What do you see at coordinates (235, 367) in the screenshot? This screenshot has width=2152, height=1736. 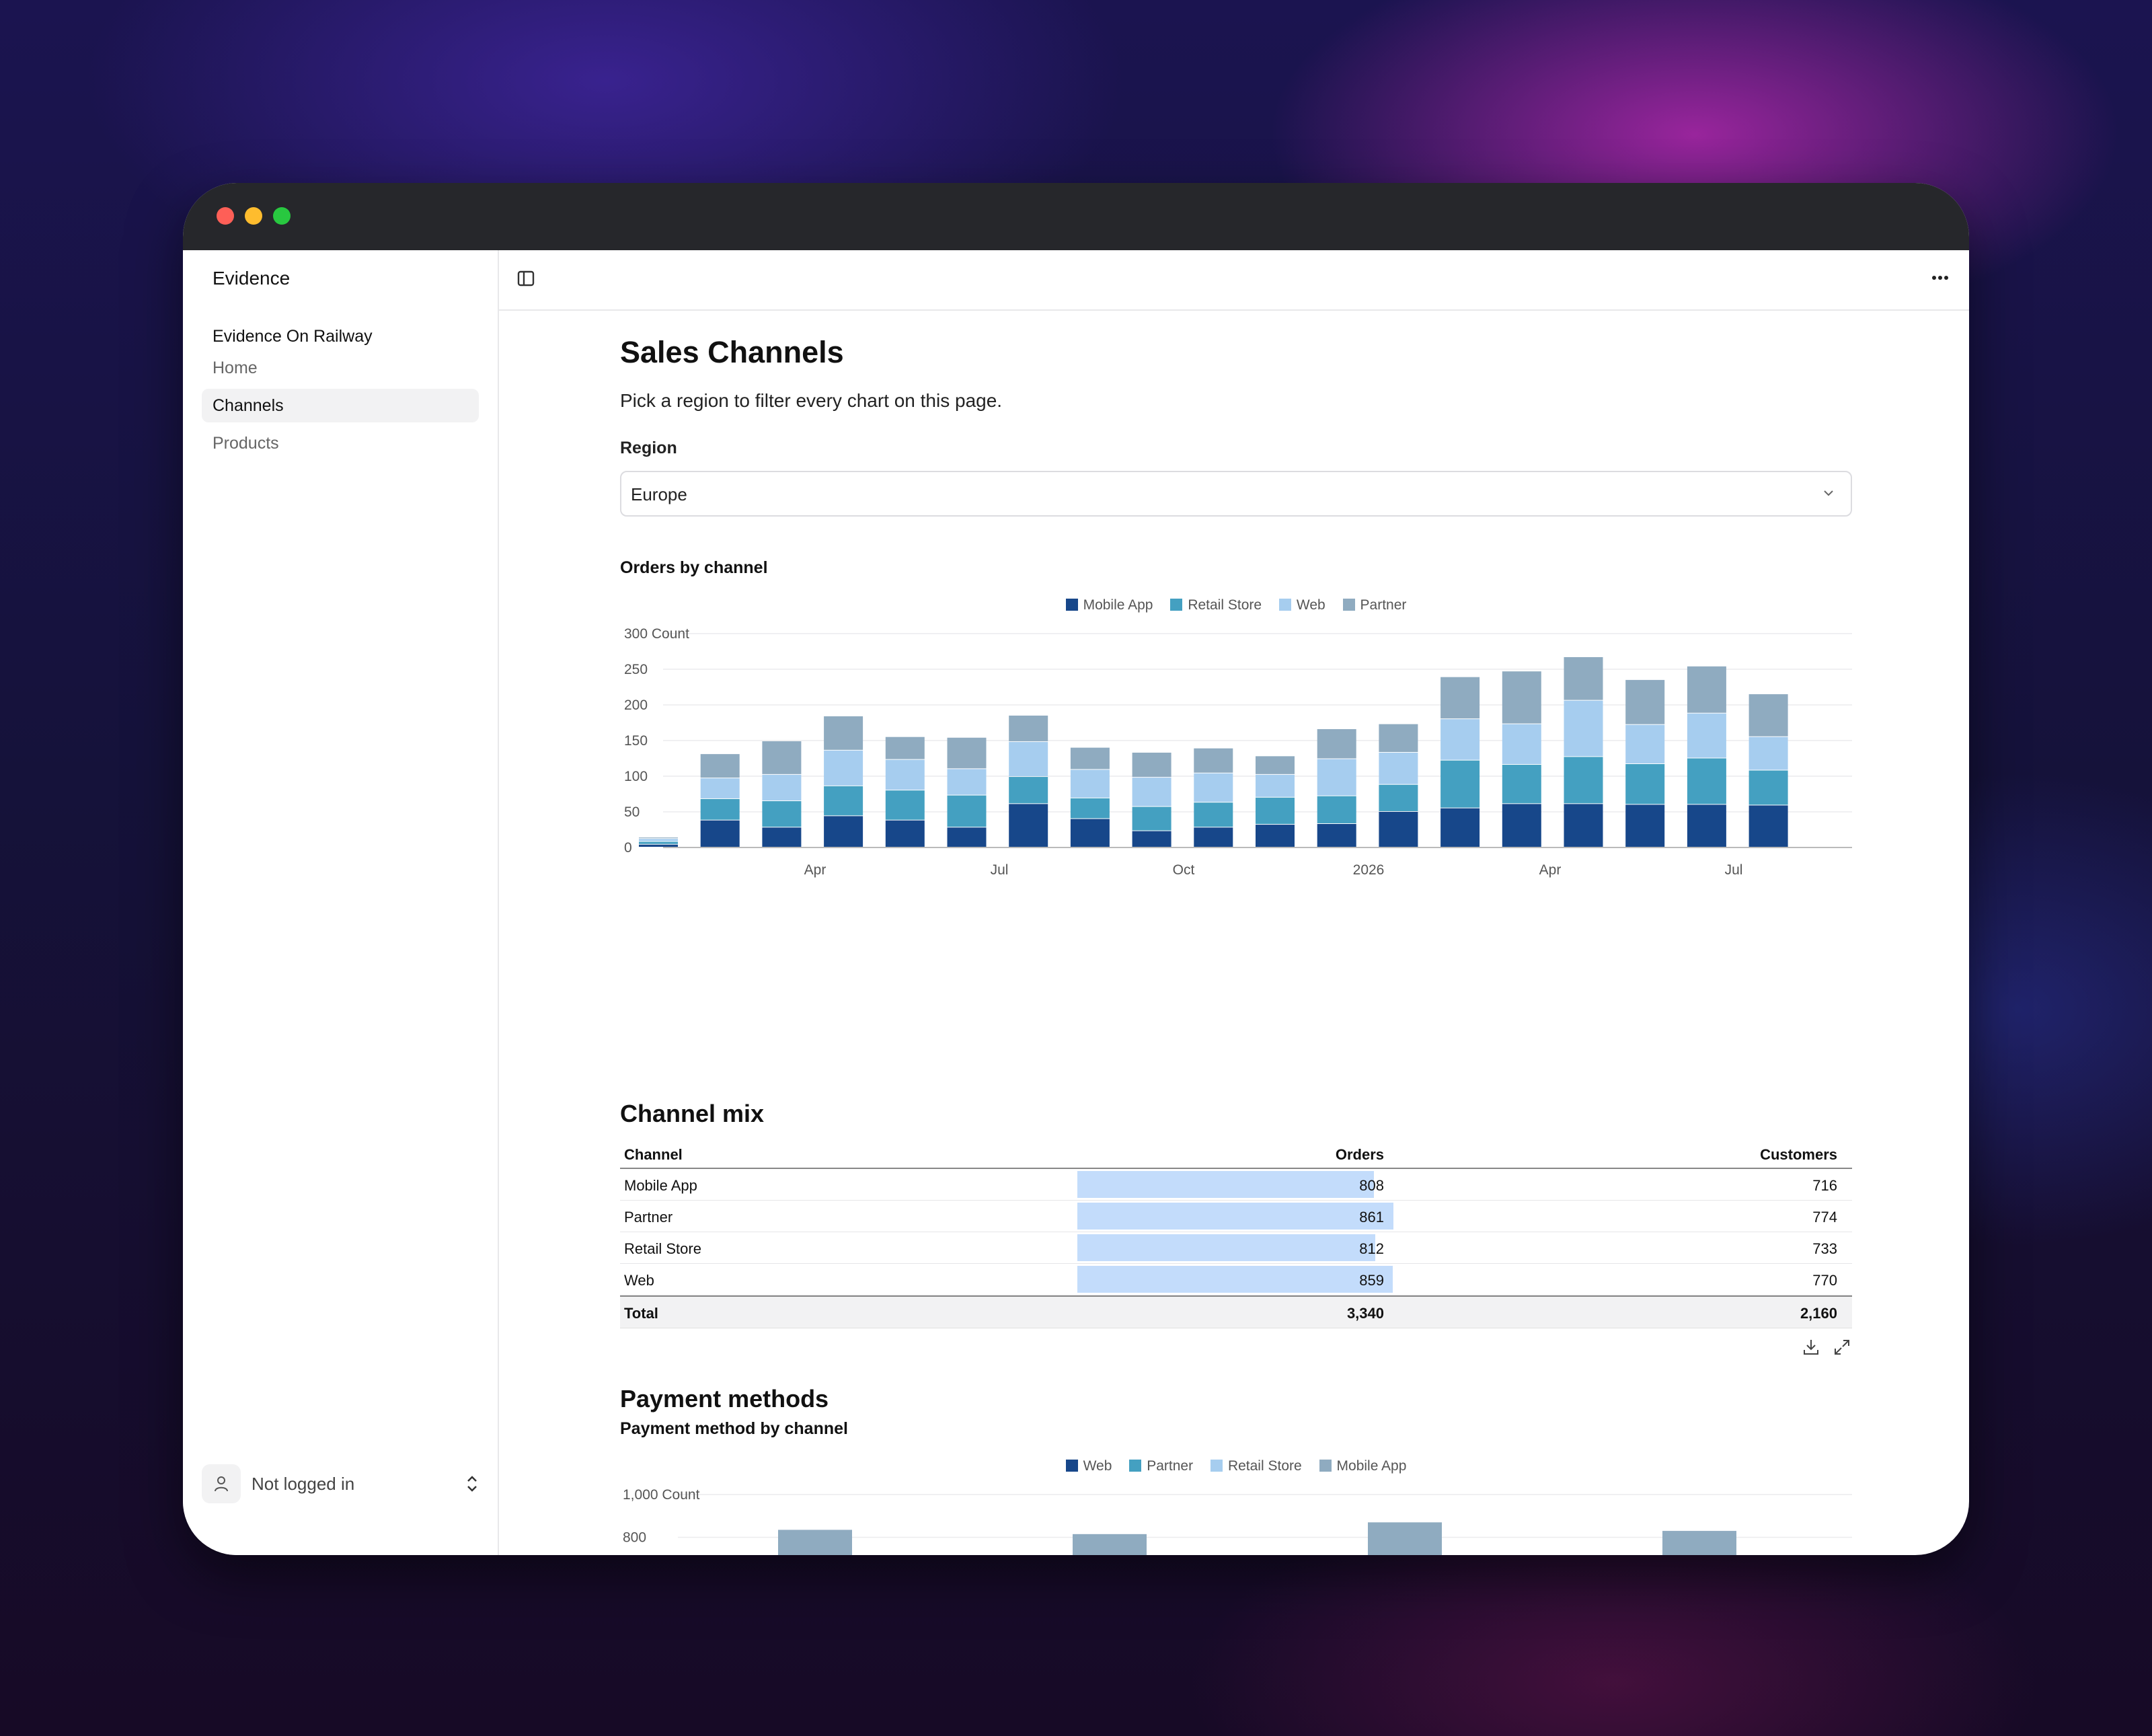 I see `sidebar-item-home: Home` at bounding box center [235, 367].